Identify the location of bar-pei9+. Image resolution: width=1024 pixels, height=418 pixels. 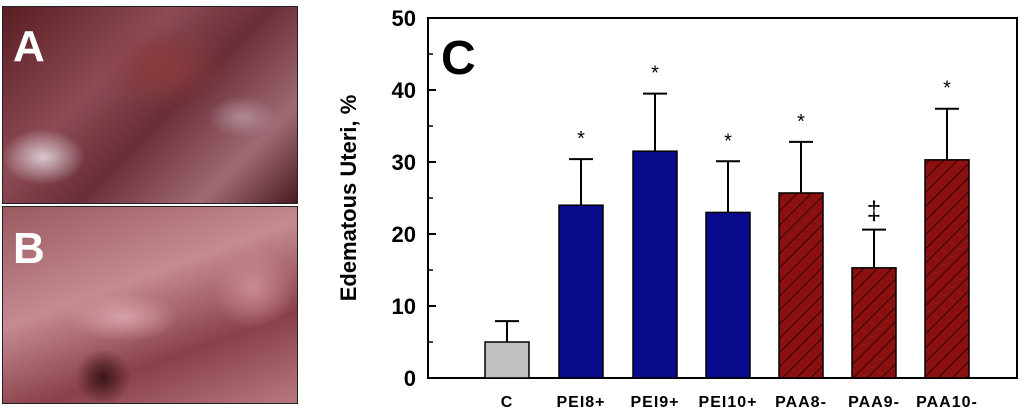
(655, 264).